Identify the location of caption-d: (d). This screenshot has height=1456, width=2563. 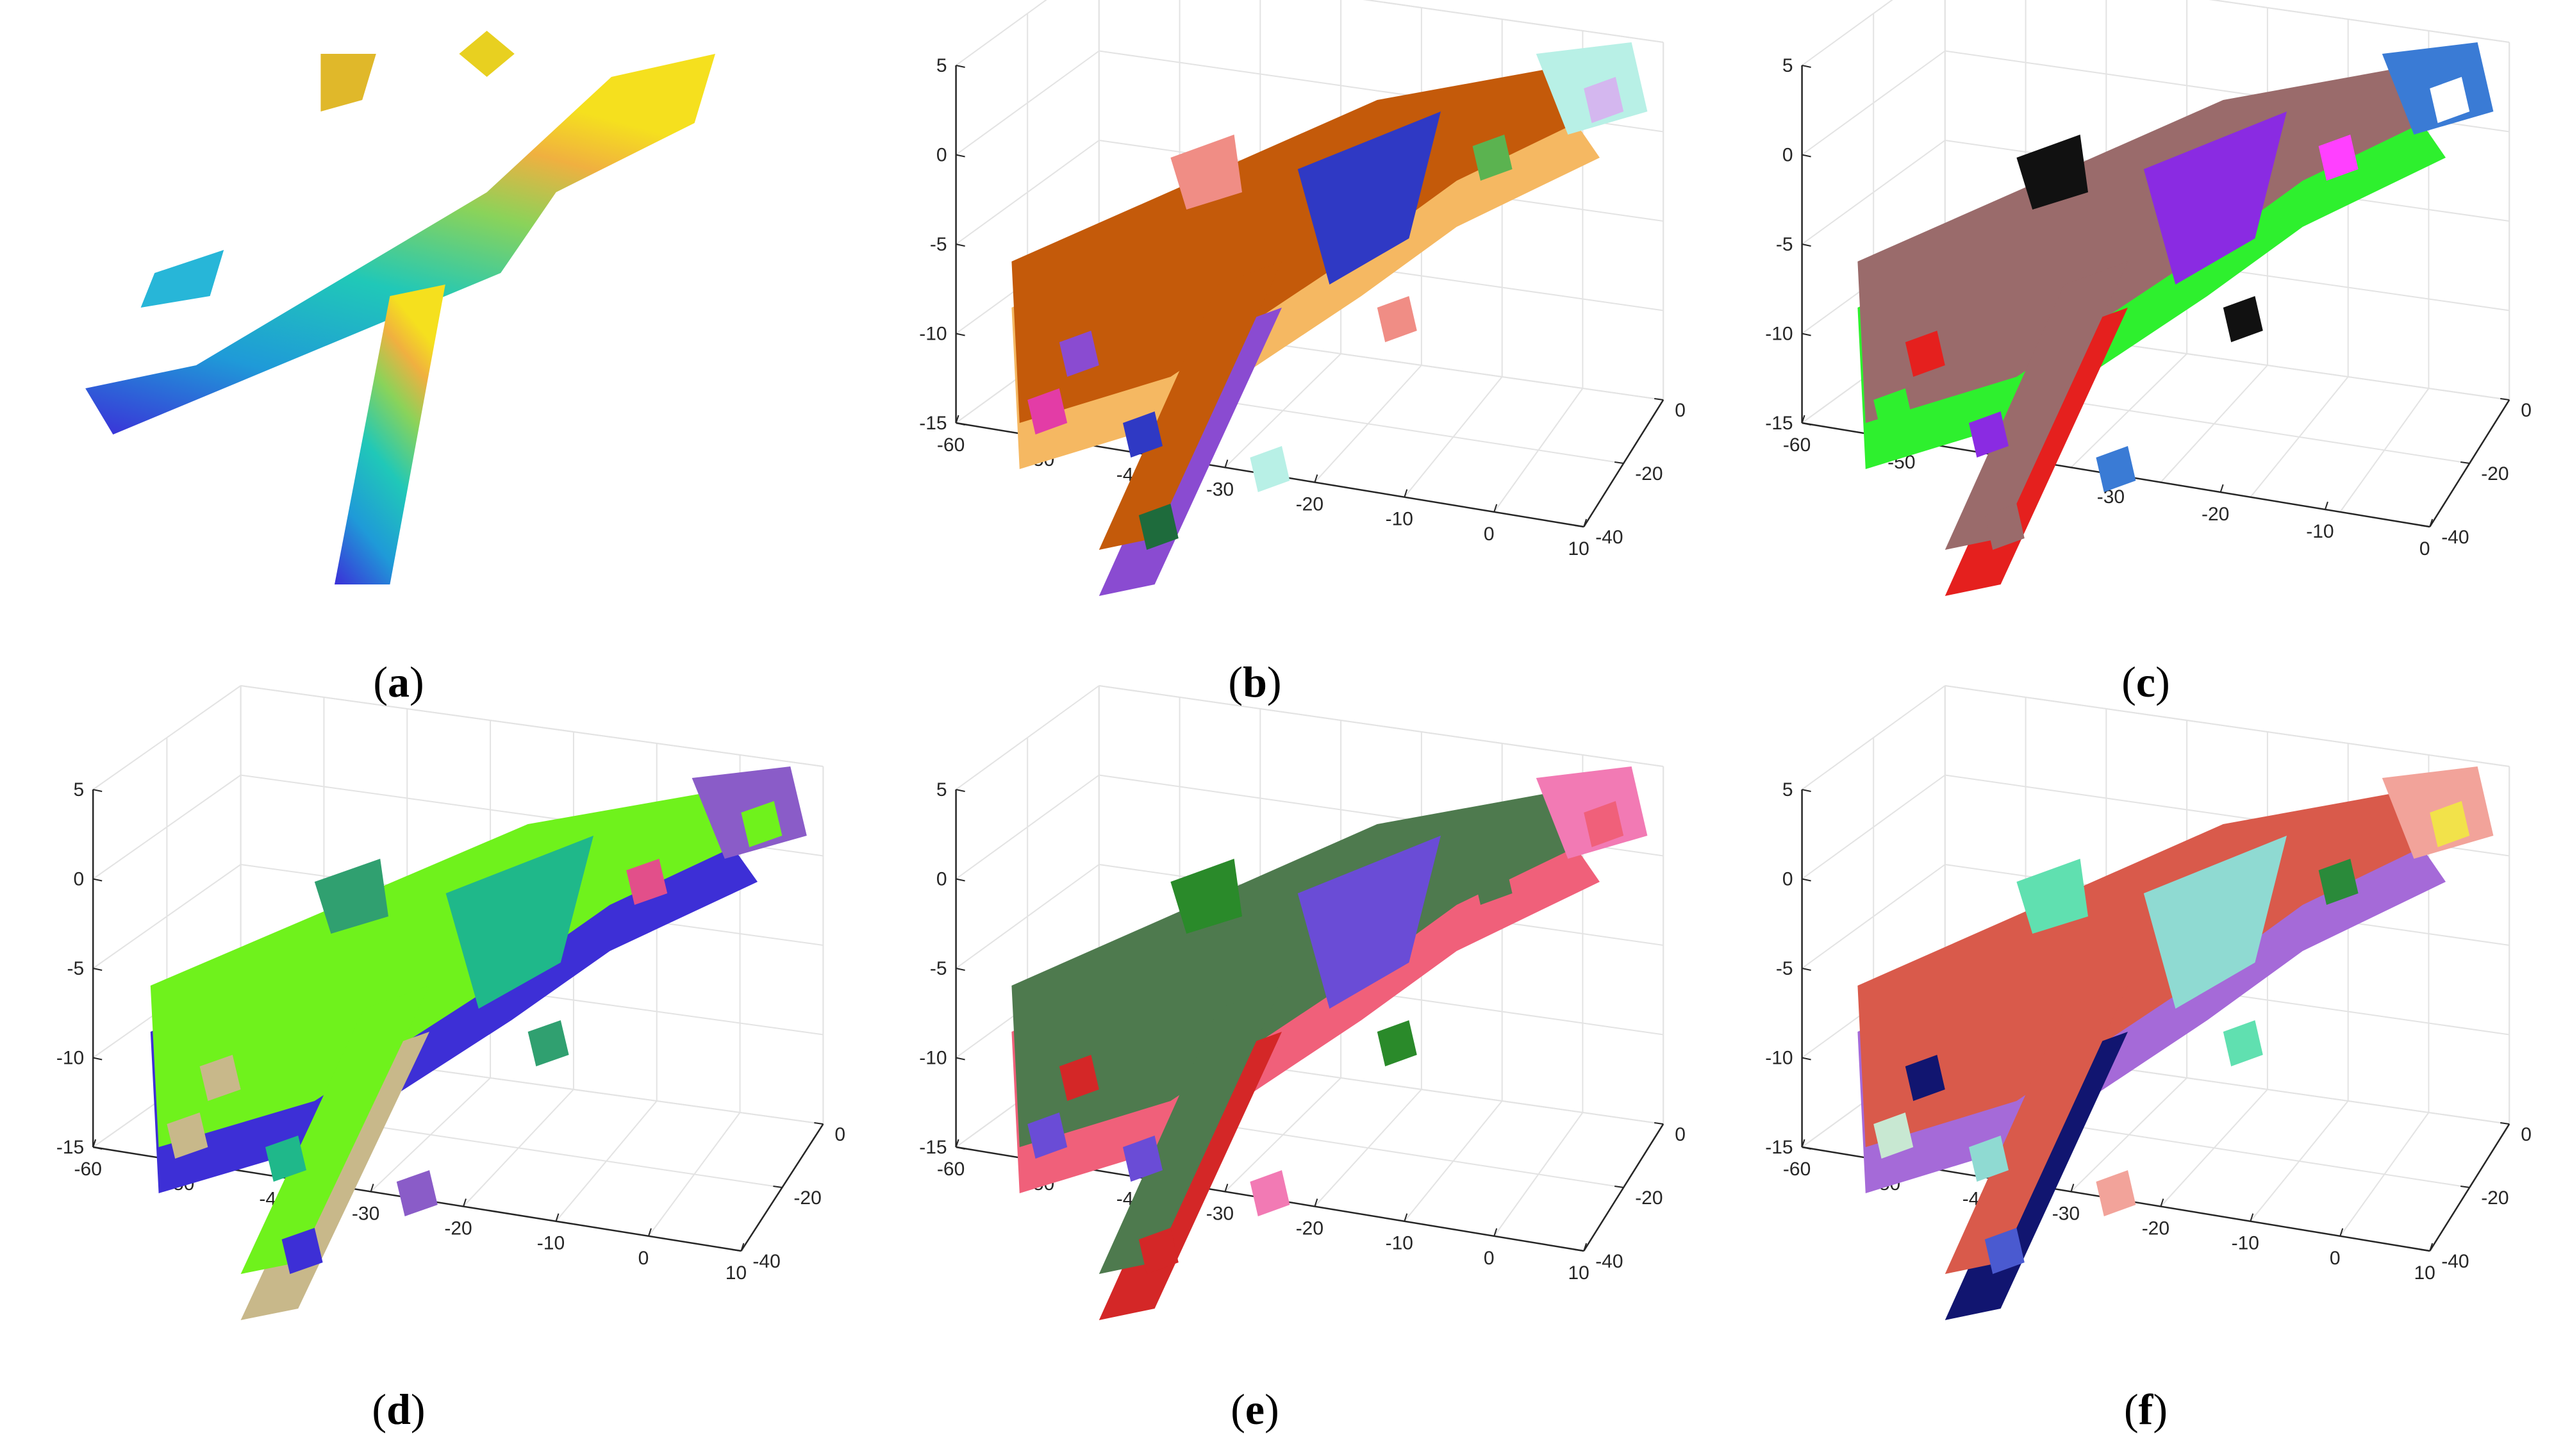
(399, 1409).